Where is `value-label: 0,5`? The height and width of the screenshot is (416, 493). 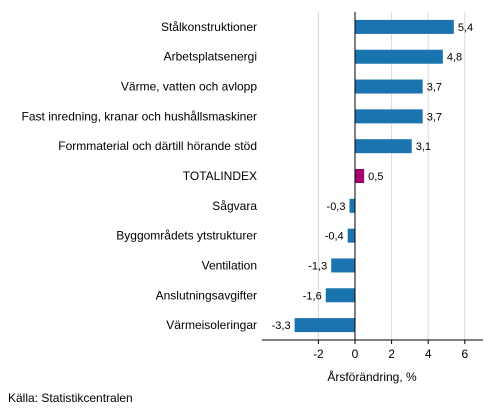
value-label: 0,5 is located at coordinates (375, 177).